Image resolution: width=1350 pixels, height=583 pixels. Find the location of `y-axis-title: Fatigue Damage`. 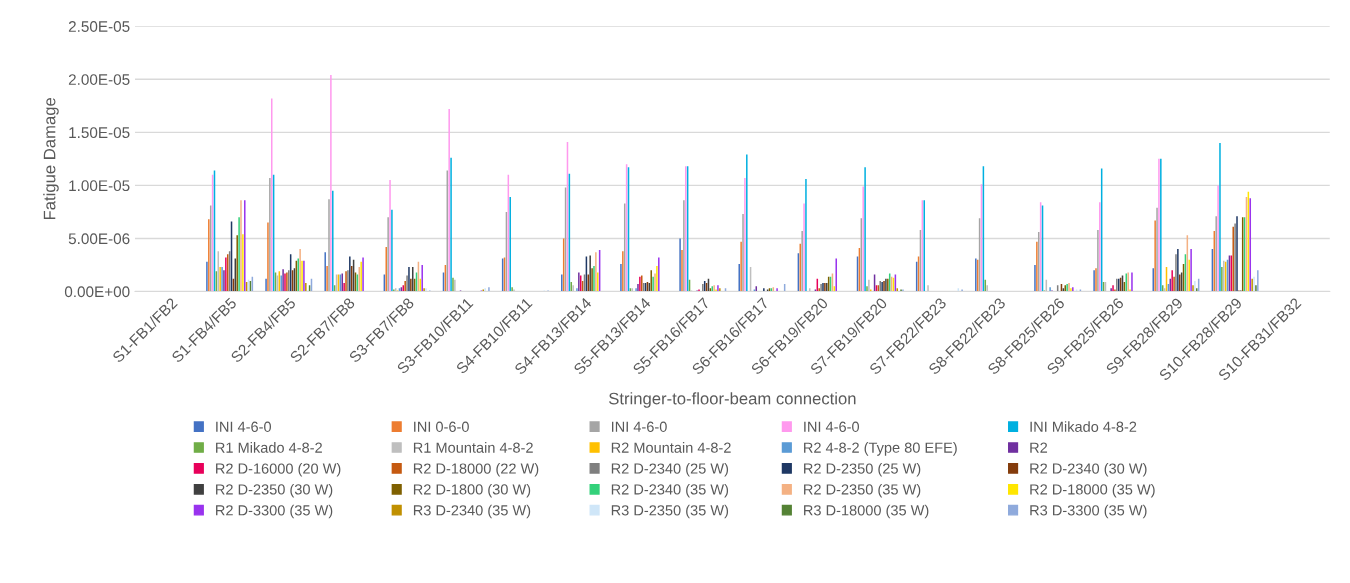

y-axis-title: Fatigue Damage is located at coordinates (51, 158).